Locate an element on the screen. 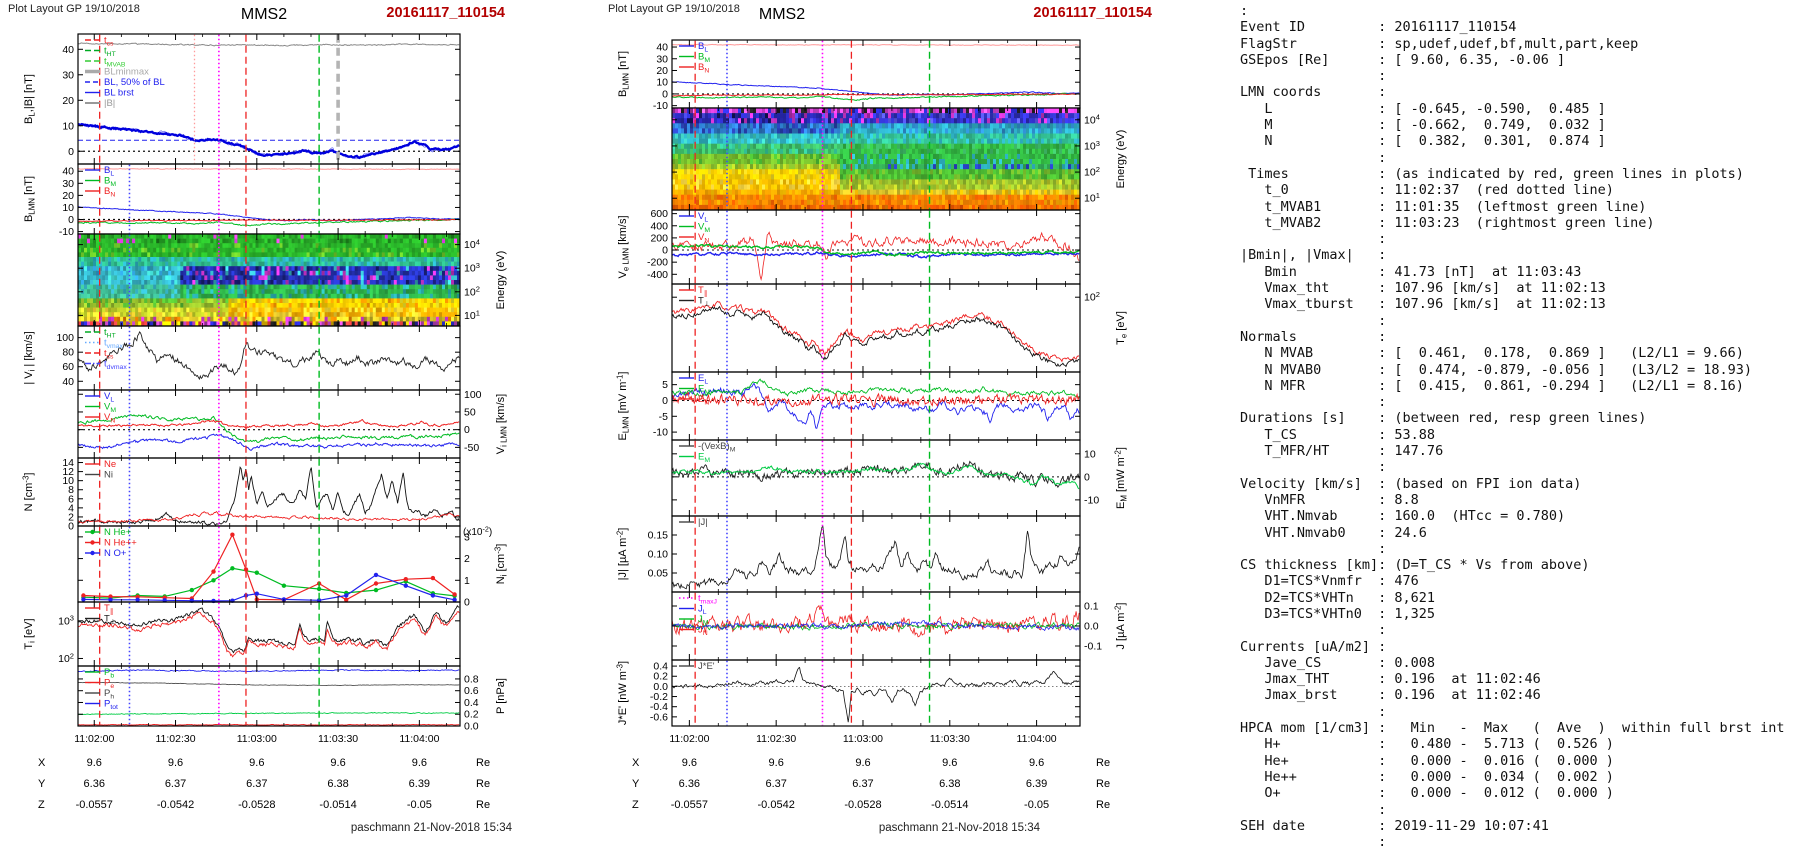  svg-text: -0.0528 is located at coordinates (256, 805).